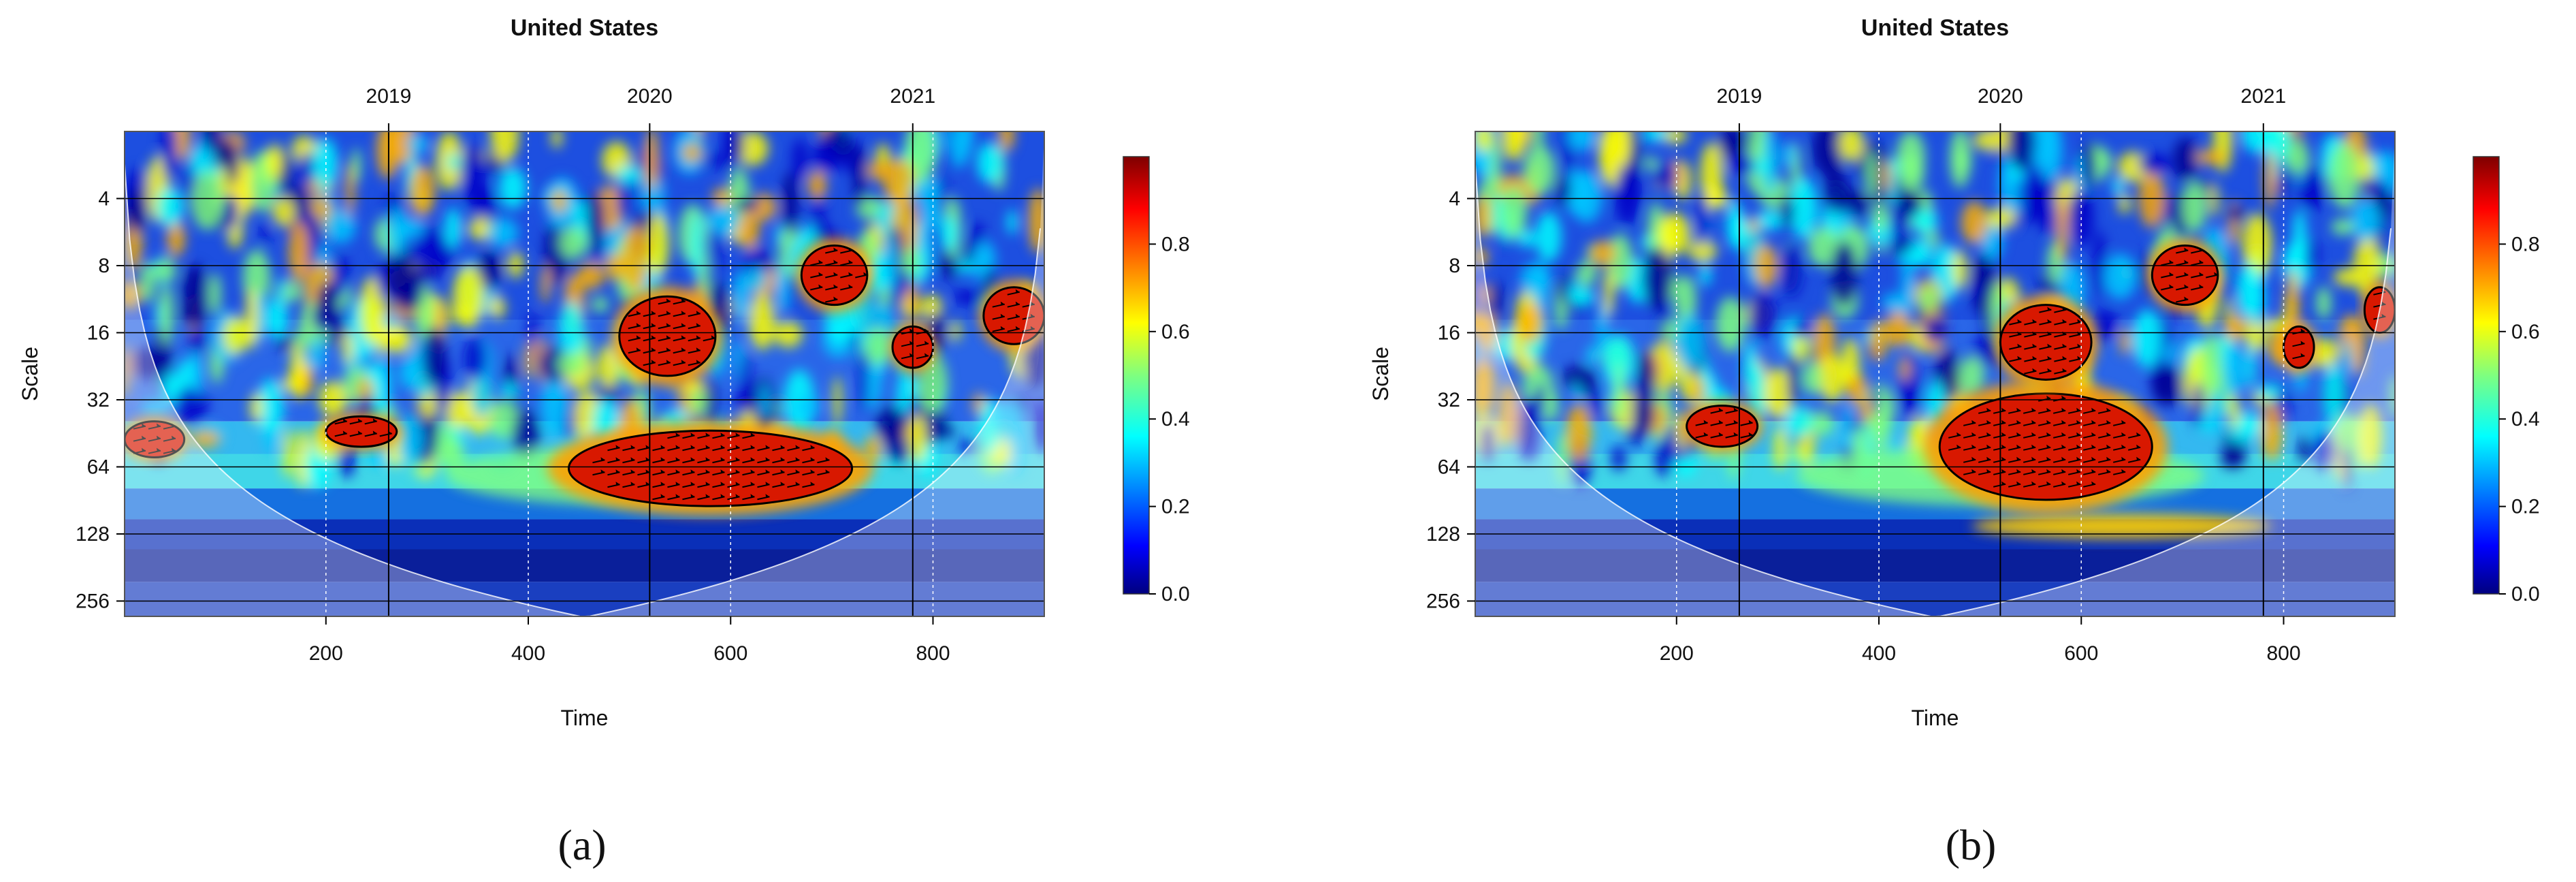 Image resolution: width=2576 pixels, height=882 pixels. I want to click on panel-caption: (b), so click(1972, 845).